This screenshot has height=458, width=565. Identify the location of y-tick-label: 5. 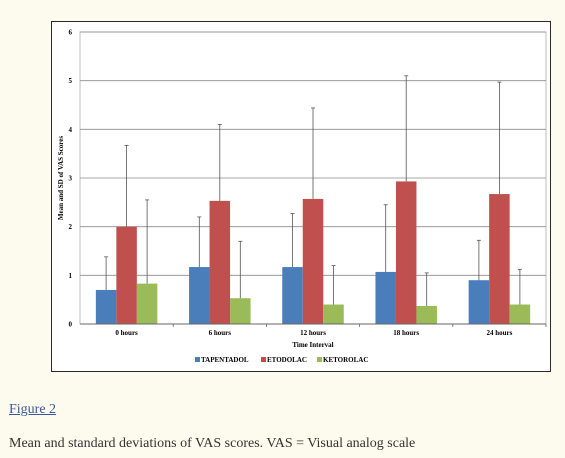
(71, 81).